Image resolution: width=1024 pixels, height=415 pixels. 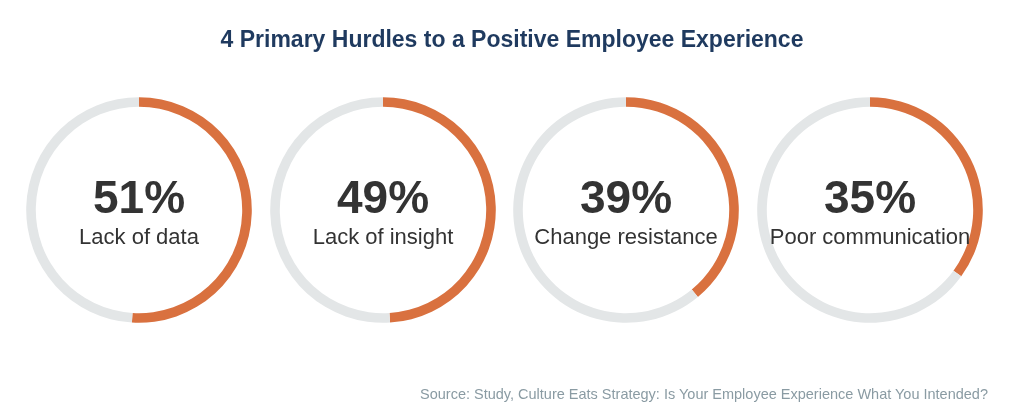 What do you see at coordinates (139, 236) in the screenshot?
I see `slice-label: Lack of data` at bounding box center [139, 236].